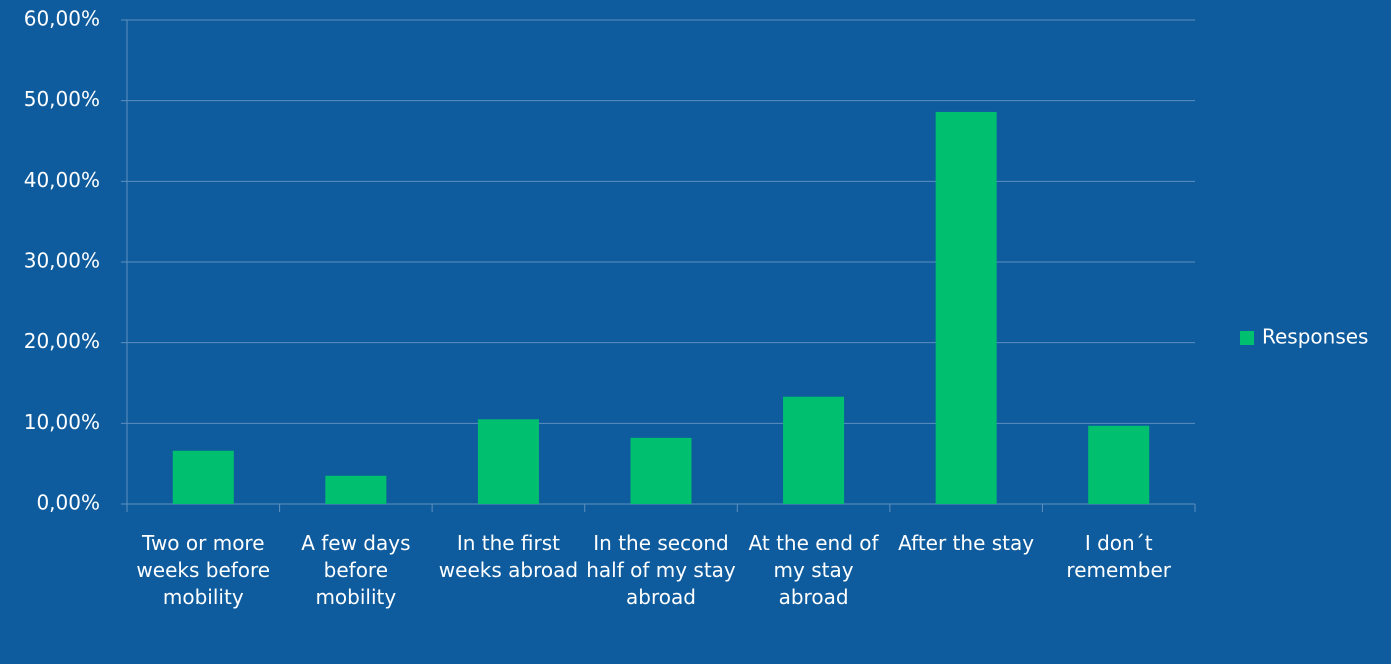 The height and width of the screenshot is (664, 1391). I want to click on legend-label: Responses, so click(1315, 337).